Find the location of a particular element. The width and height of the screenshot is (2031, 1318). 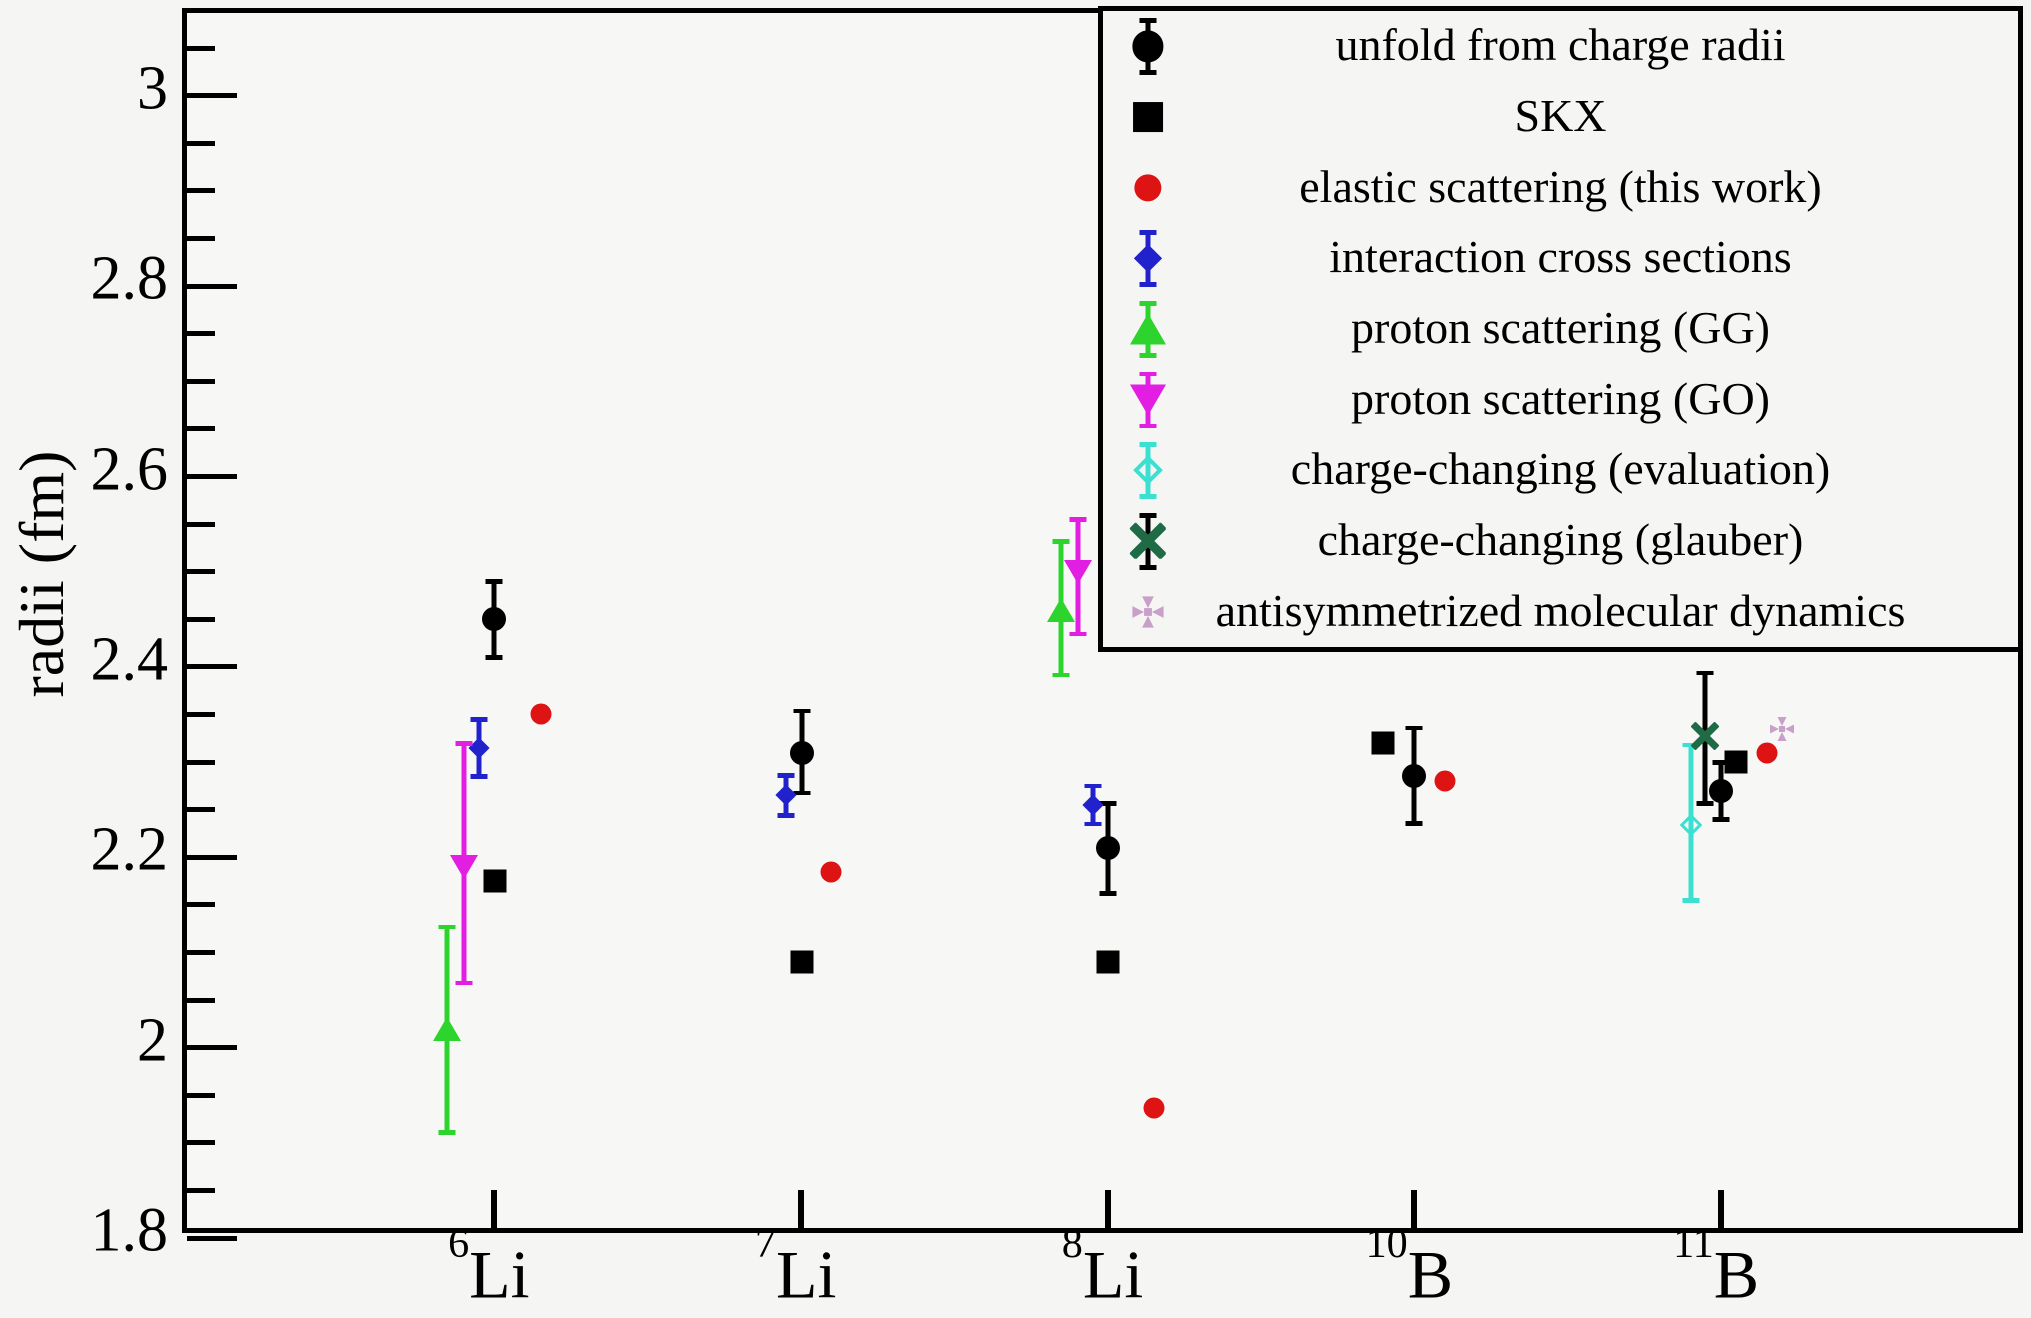

isotope-mass-number: 11 is located at coordinates (1693, 1244).